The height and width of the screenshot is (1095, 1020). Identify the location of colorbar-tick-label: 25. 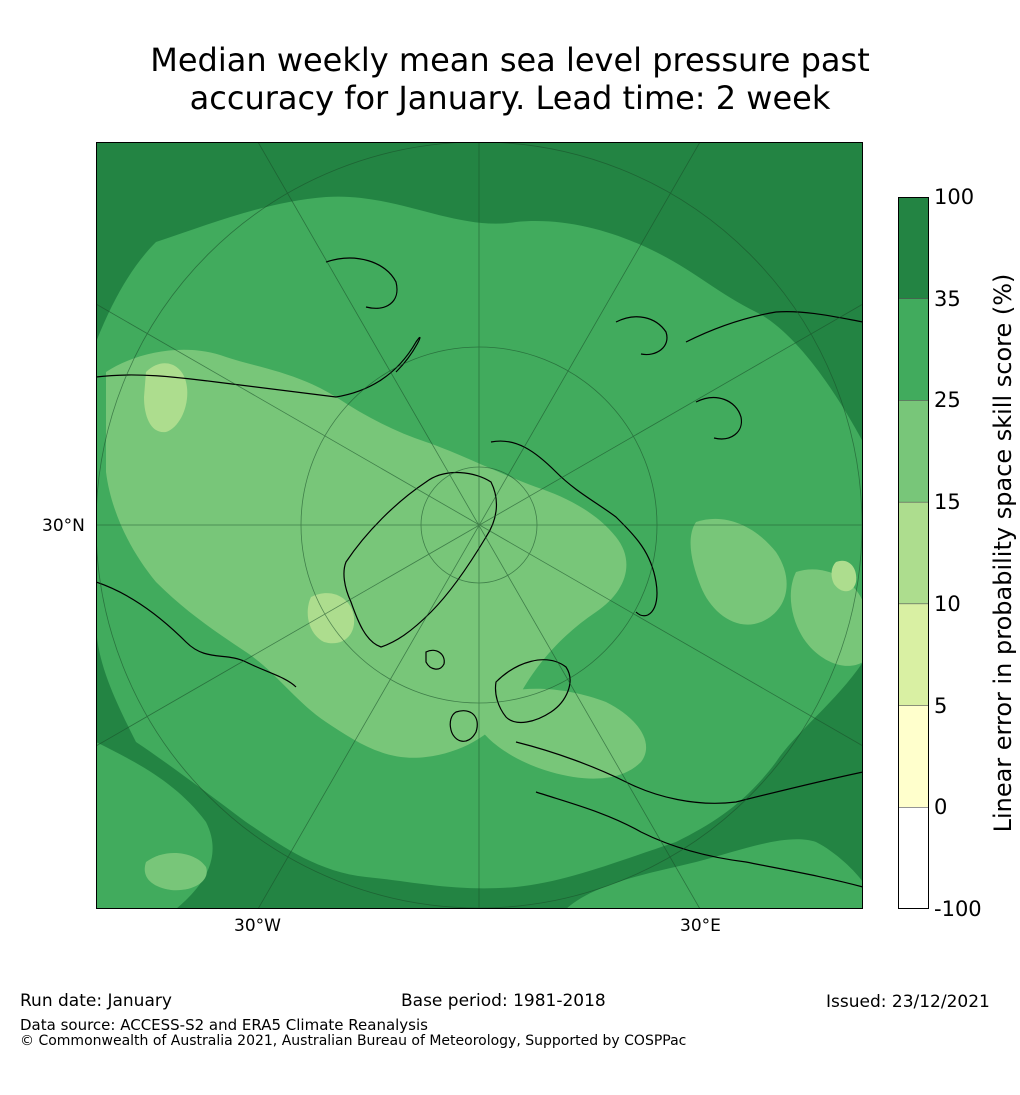
(947, 400).